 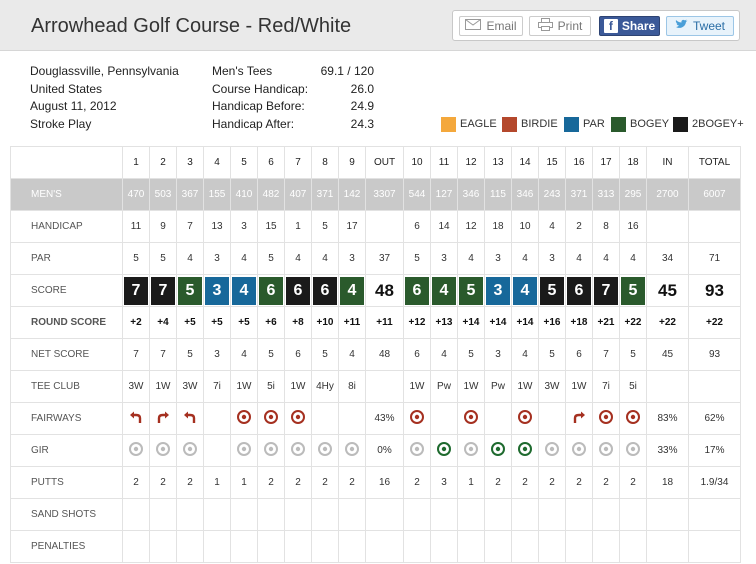 I want to click on score-cell: 10, so click(x=525, y=226).